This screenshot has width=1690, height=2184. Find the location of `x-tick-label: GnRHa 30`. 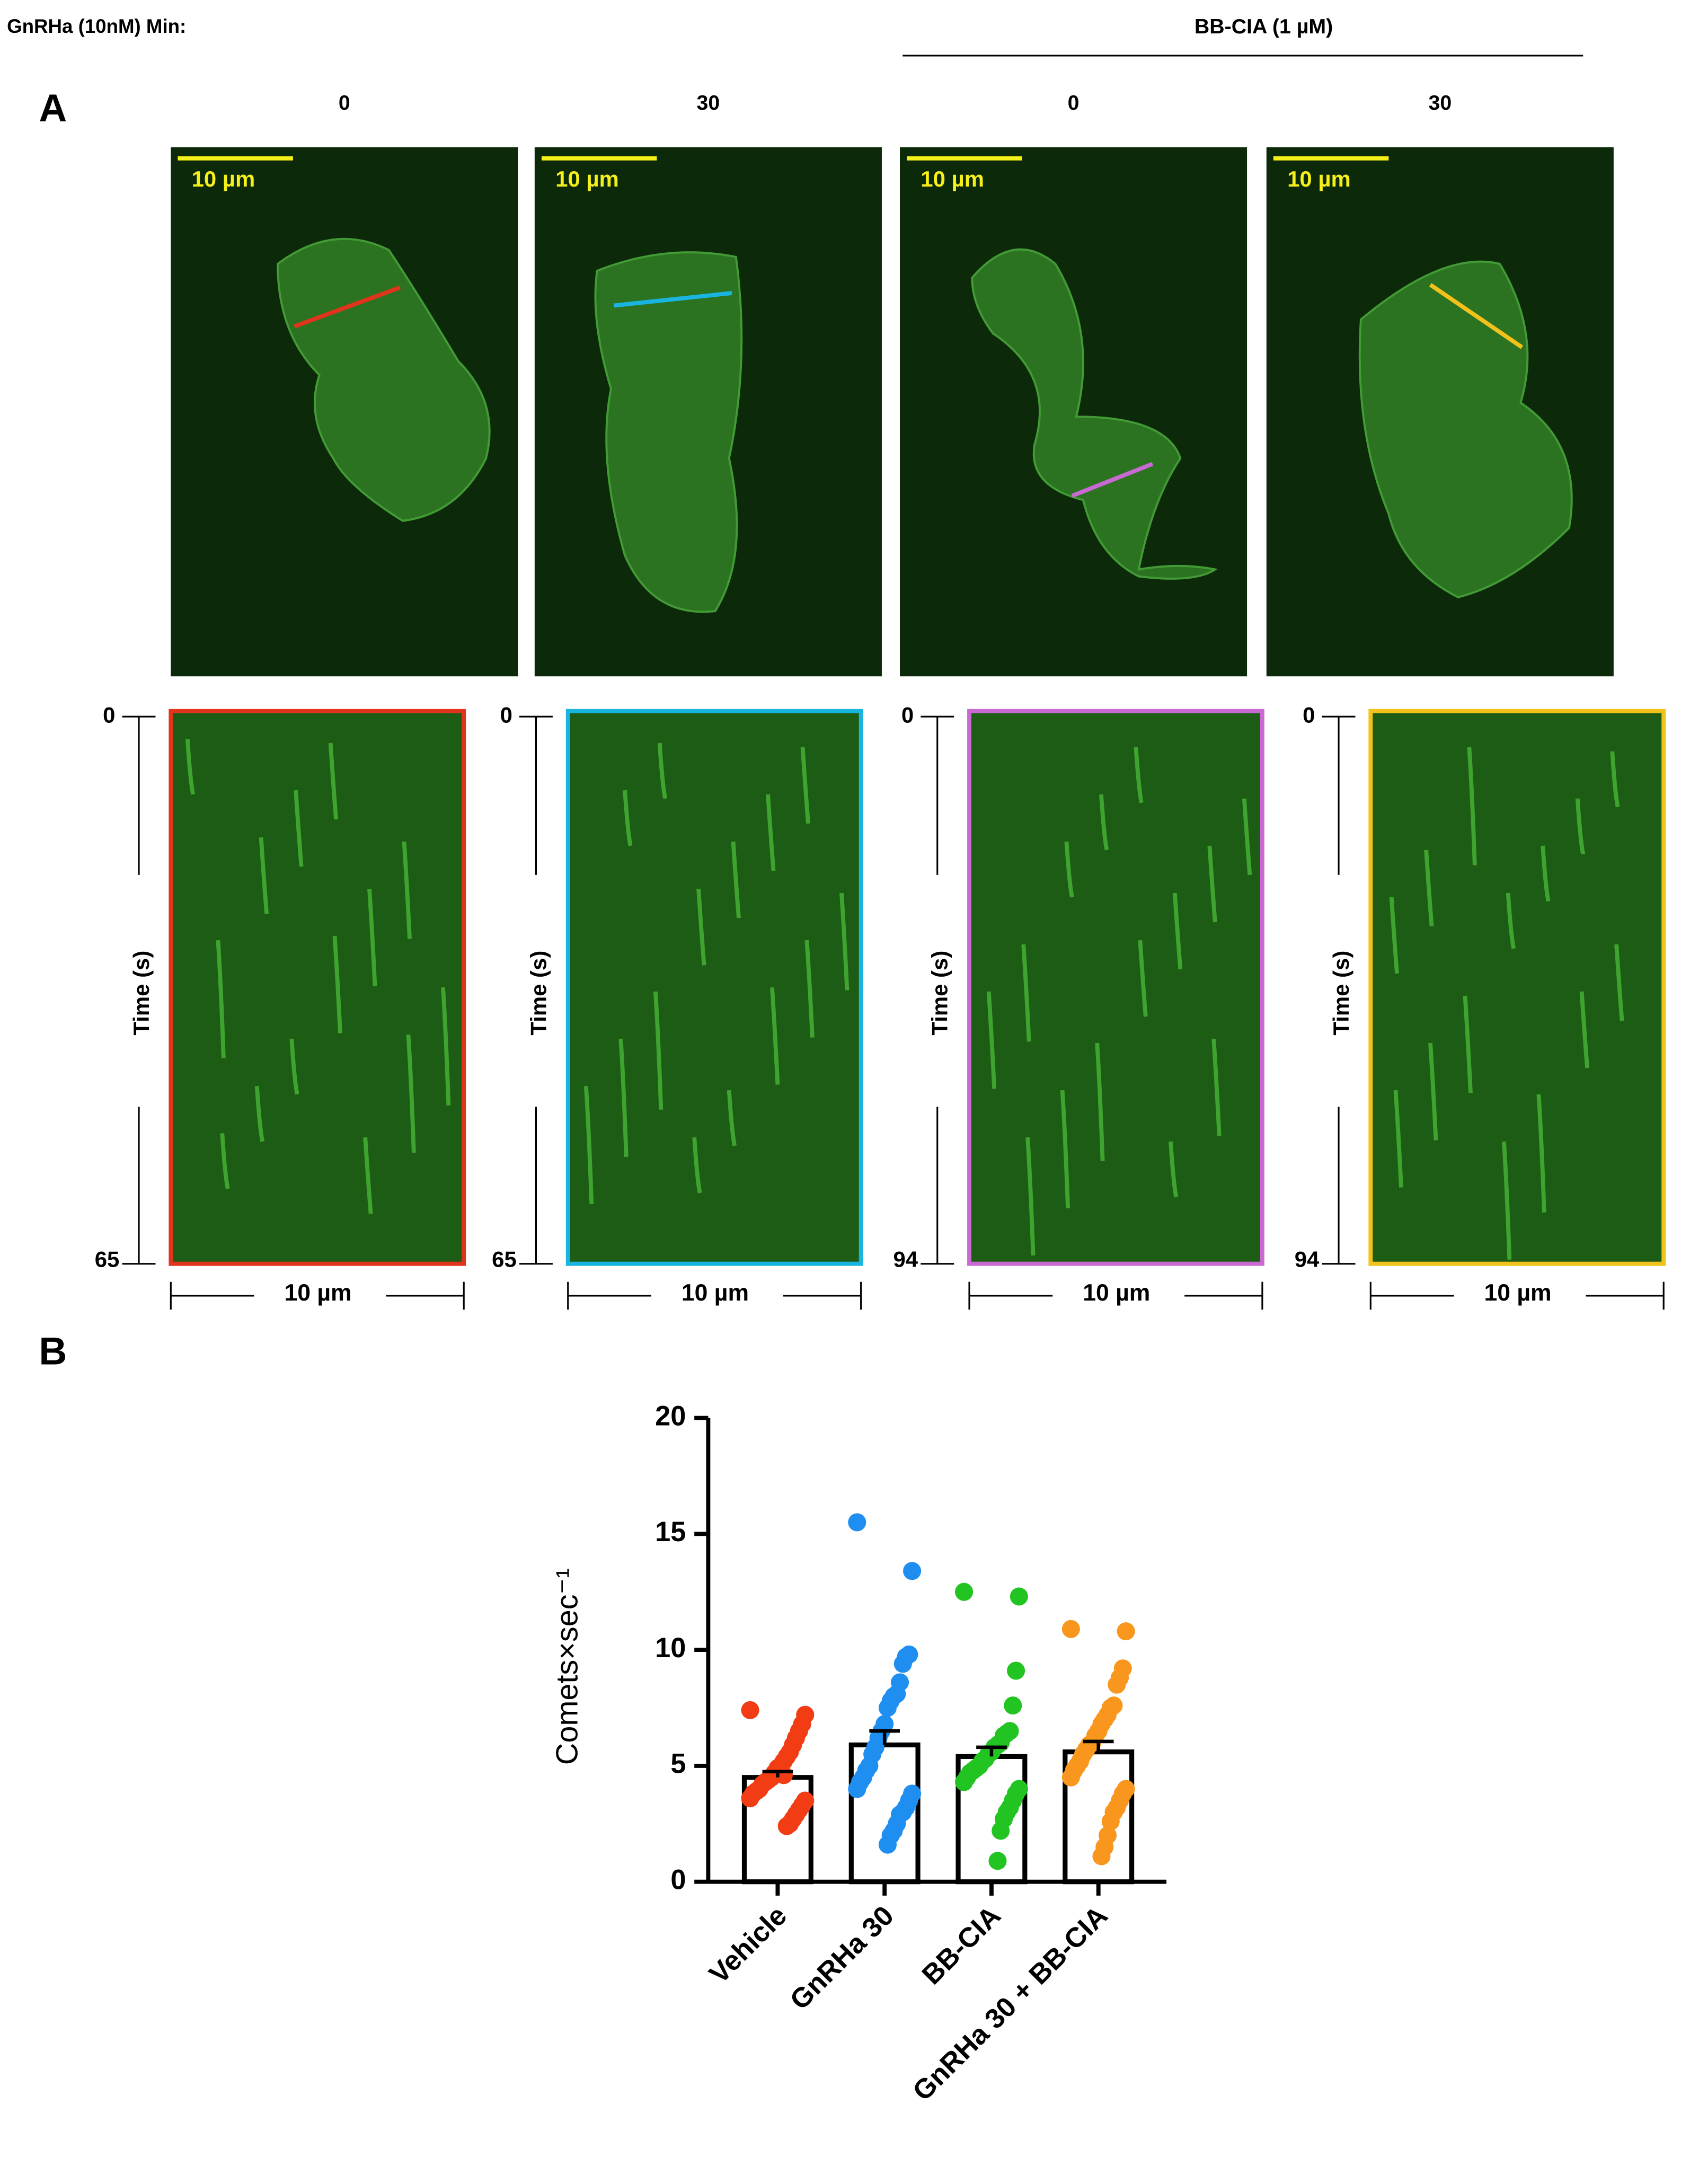

x-tick-label: GnRHa 30 is located at coordinates (842, 1958).